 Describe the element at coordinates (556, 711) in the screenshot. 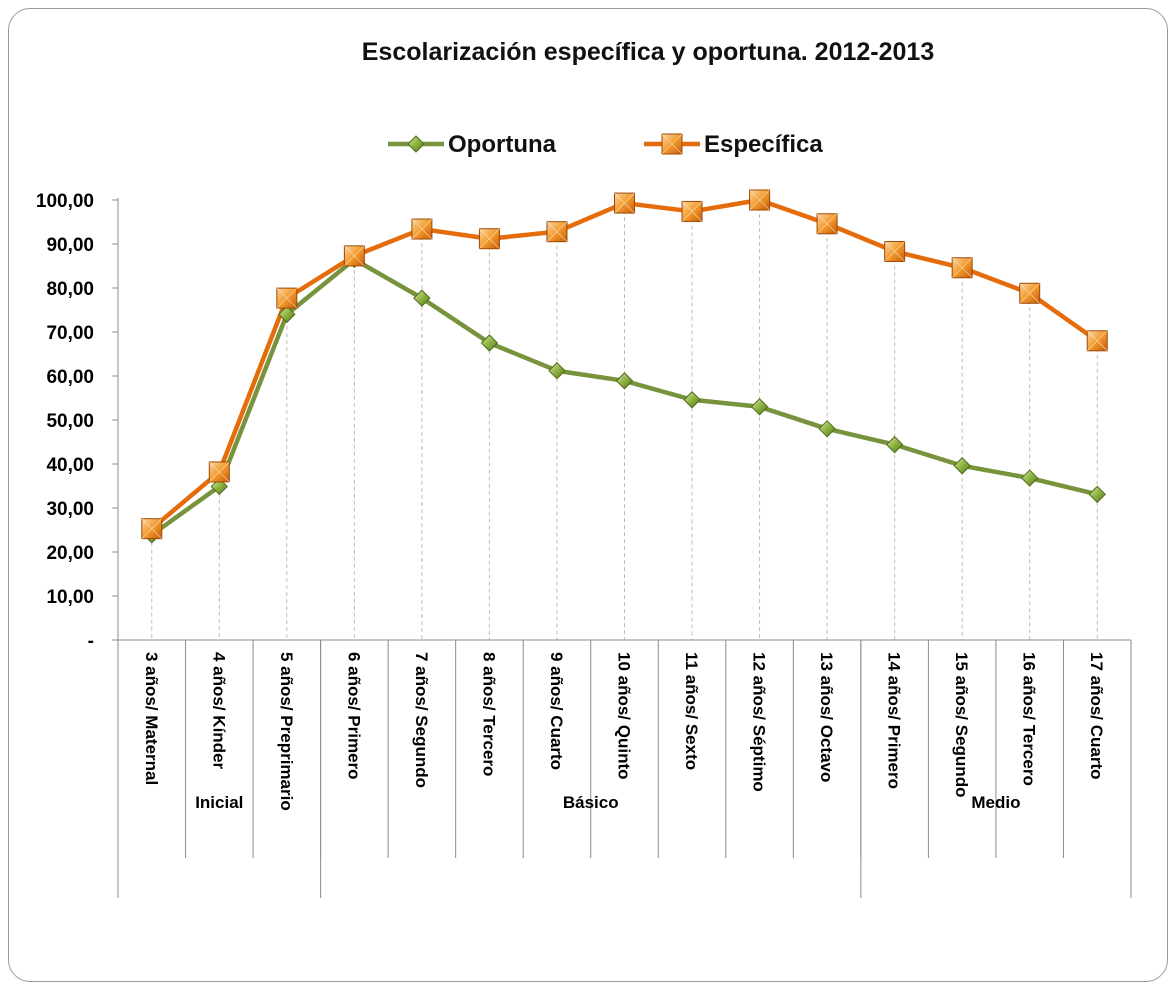

I see `x-category-label: 9 años/ Cuarto` at that location.